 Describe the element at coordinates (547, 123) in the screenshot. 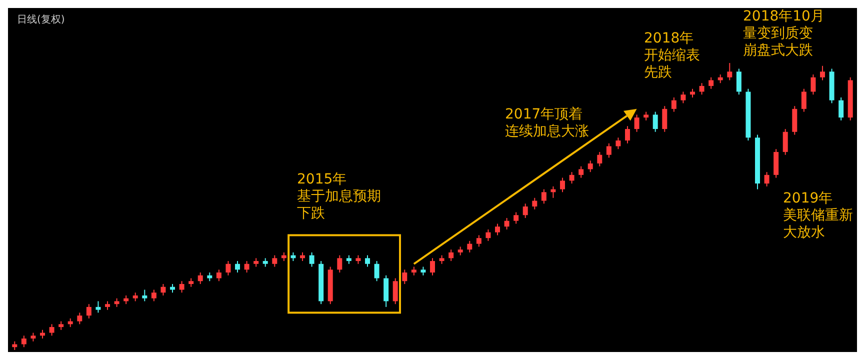

I see `annotation: 2017年顶着连续加息大涨` at that location.